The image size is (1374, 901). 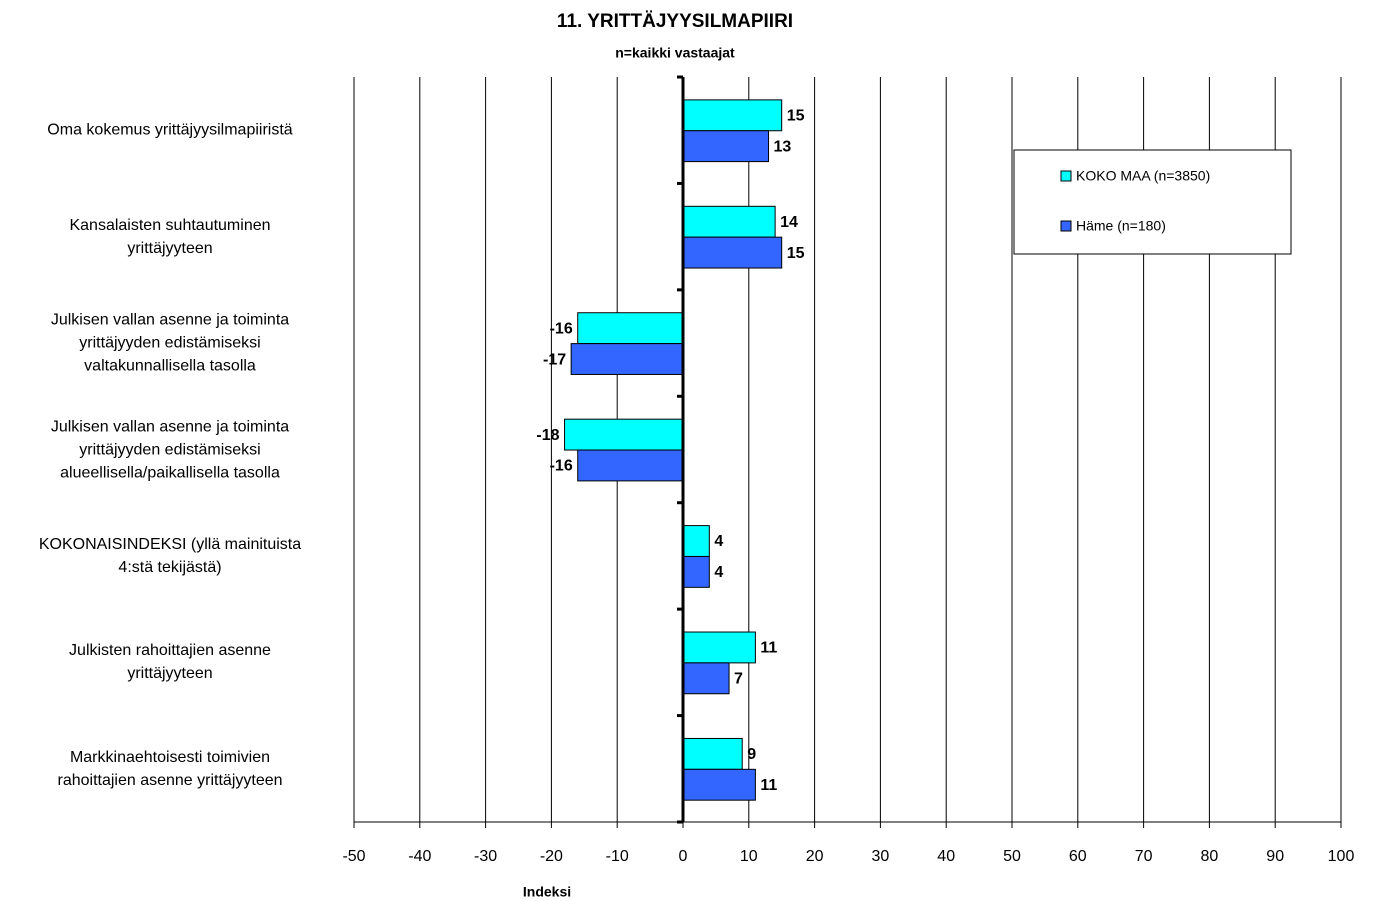 What do you see at coordinates (738, 679) in the screenshot?
I see `value-label: 7` at bounding box center [738, 679].